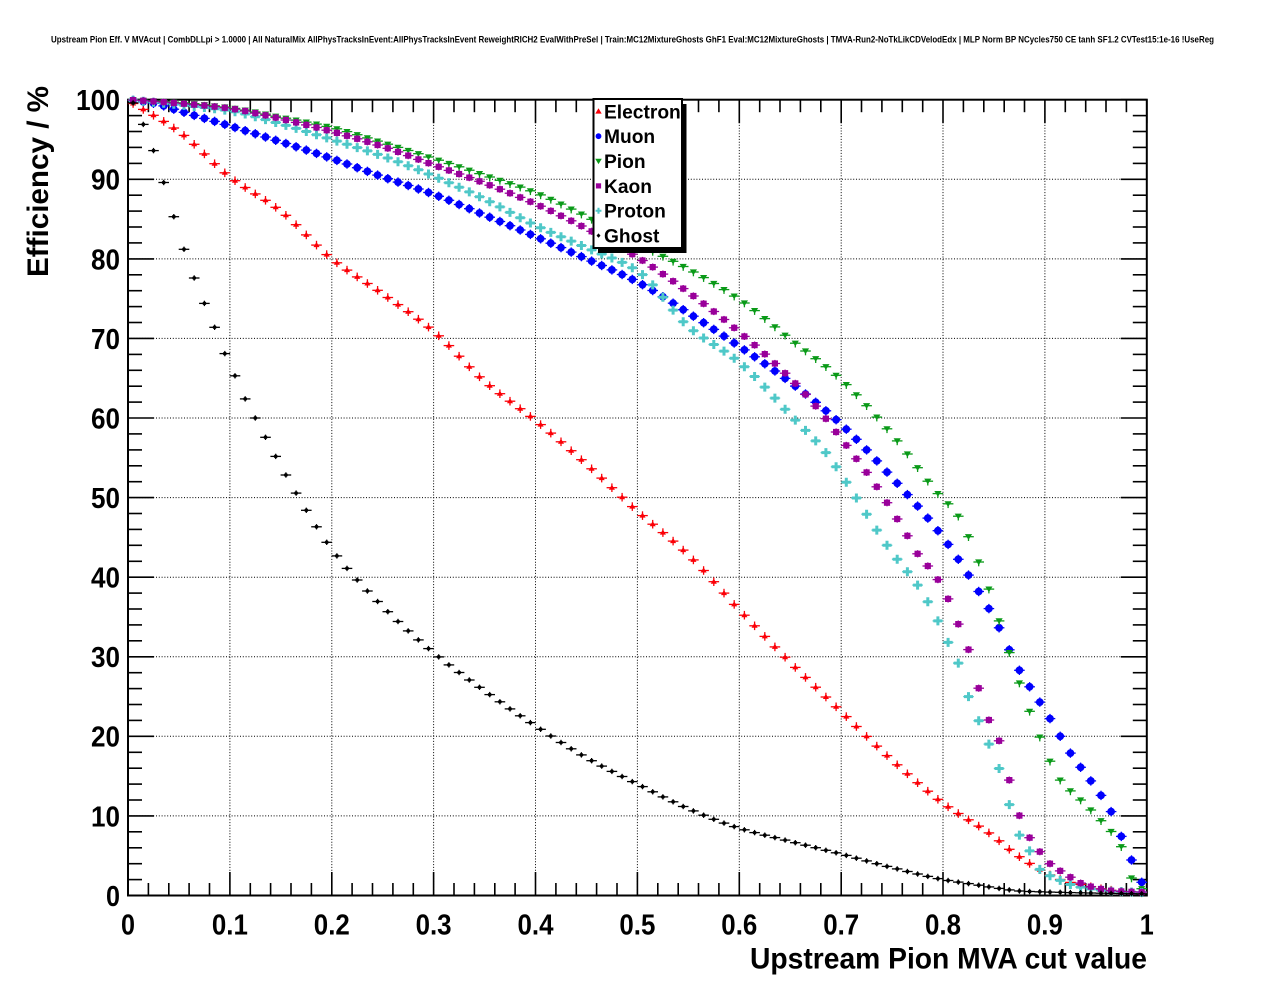 Image resolution: width=1276 pixels, height=996 pixels. I want to click on svg-text: 90, so click(105, 181).